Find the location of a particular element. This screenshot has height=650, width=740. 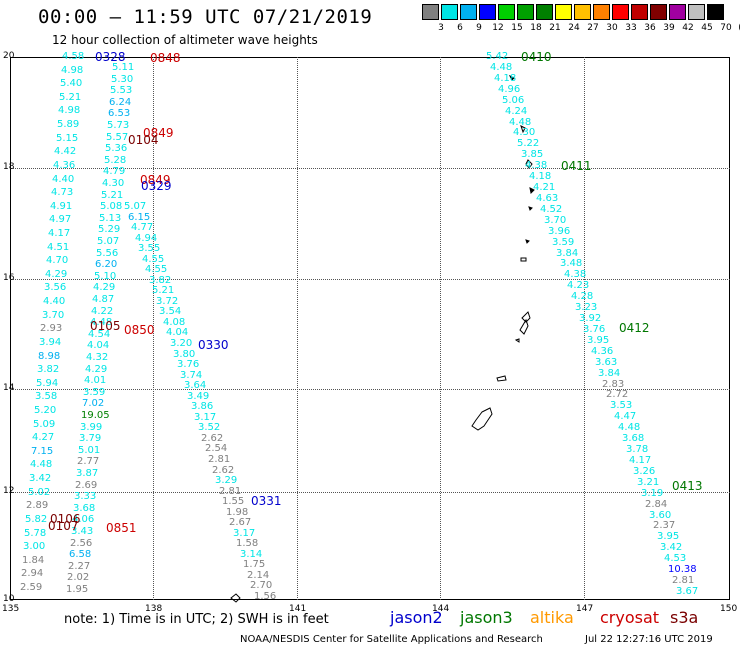

color-scale-label: 27 is located at coordinates (593, 28).